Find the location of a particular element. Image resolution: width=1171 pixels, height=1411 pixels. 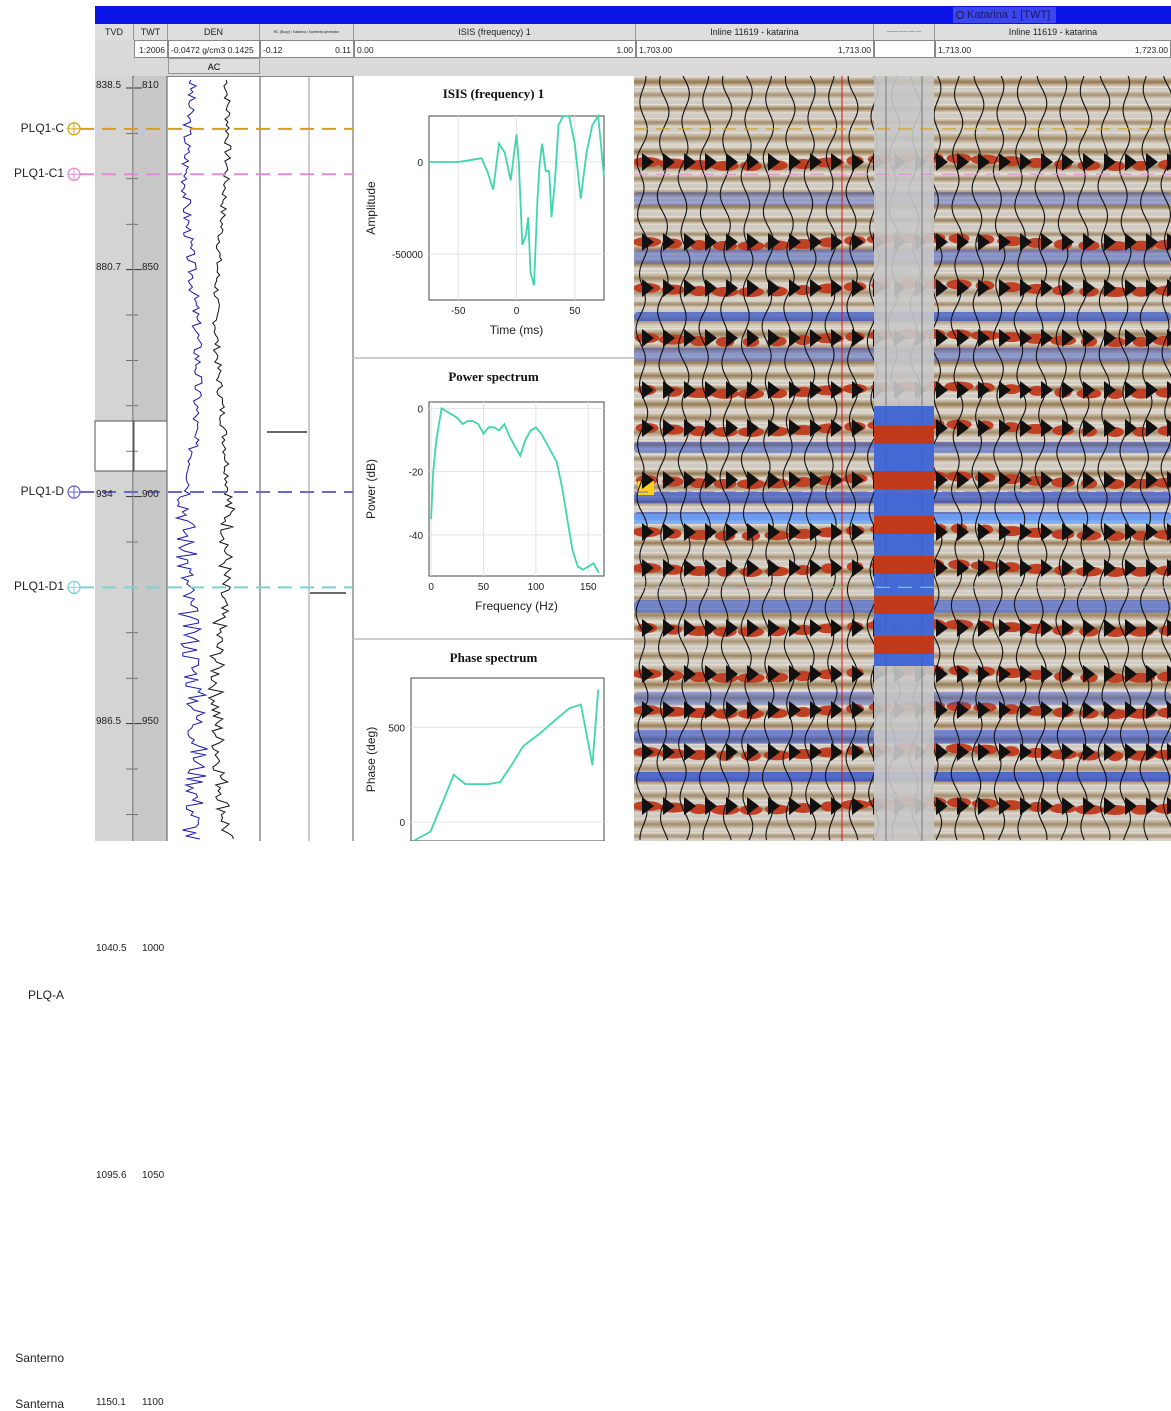

plot-frame is located at coordinates (507, 759).